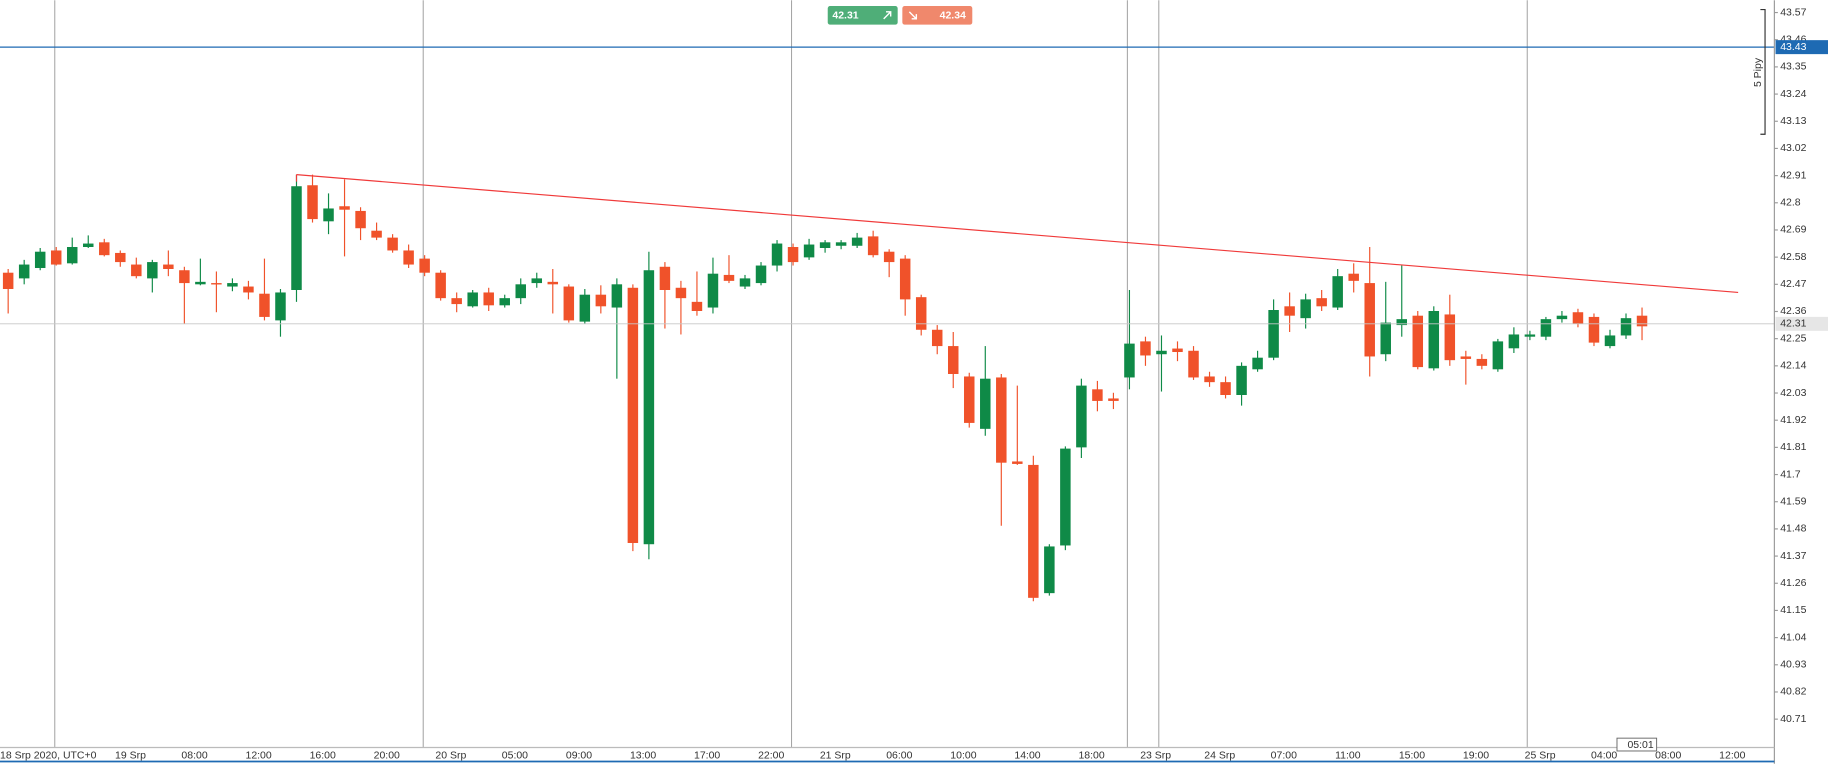  I want to click on y-tick-label: 41.81, so click(1793, 447).